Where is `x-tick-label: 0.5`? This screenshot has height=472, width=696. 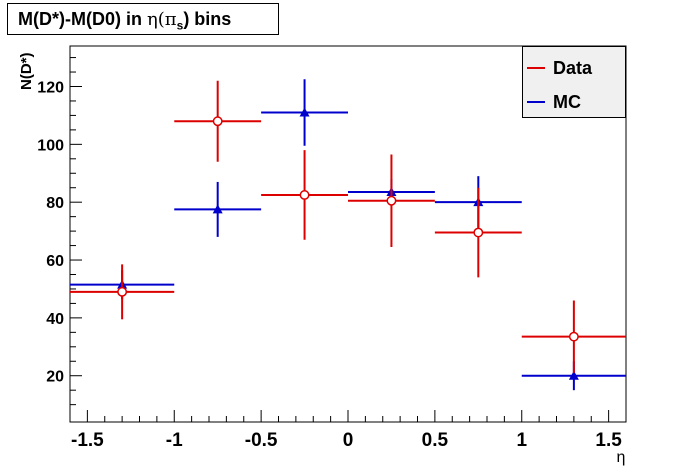 x-tick-label: 0.5 is located at coordinates (435, 440).